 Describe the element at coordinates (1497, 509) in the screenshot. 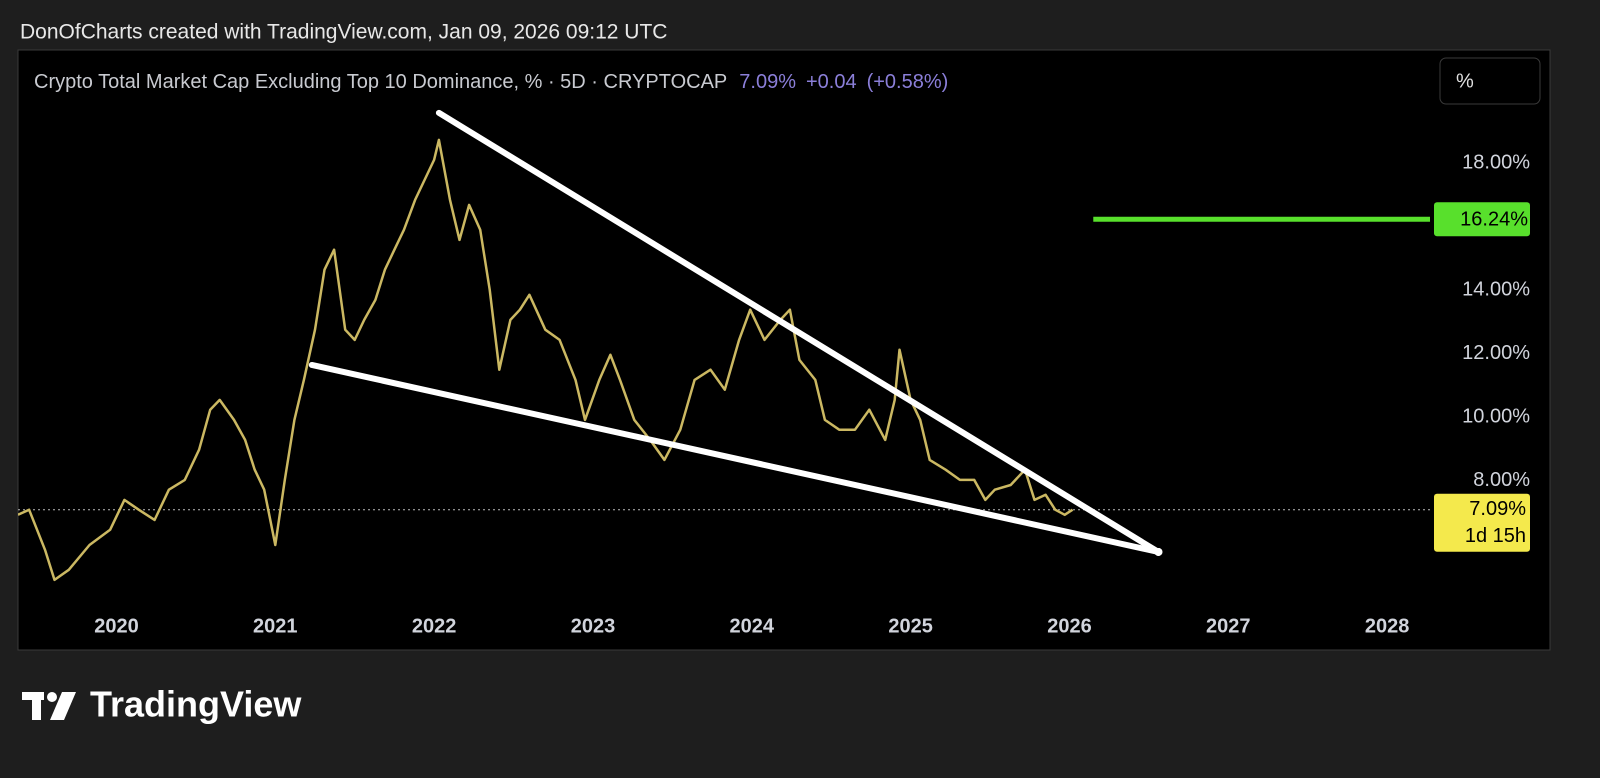

I see `last-price-label: 7.09%` at that location.